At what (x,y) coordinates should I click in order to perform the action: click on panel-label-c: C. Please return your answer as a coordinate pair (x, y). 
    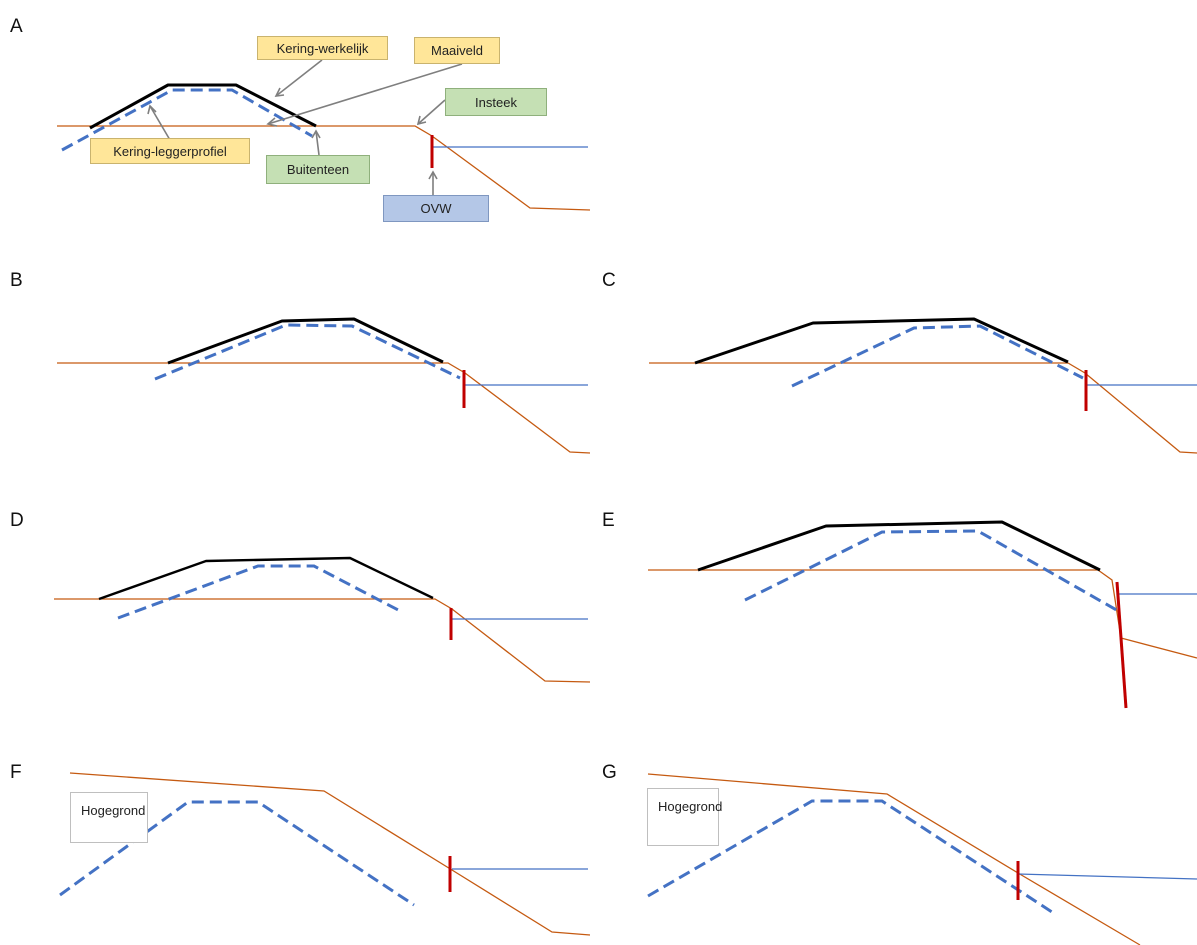
    Looking at the image, I should click on (609, 280).